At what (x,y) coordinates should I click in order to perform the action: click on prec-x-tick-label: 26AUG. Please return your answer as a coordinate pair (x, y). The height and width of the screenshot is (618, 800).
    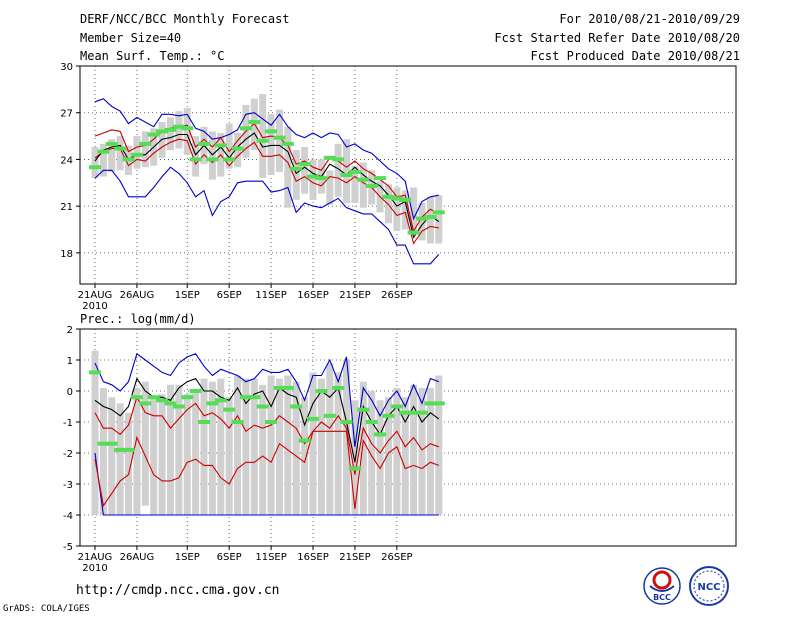
    Looking at the image, I should click on (137, 557).